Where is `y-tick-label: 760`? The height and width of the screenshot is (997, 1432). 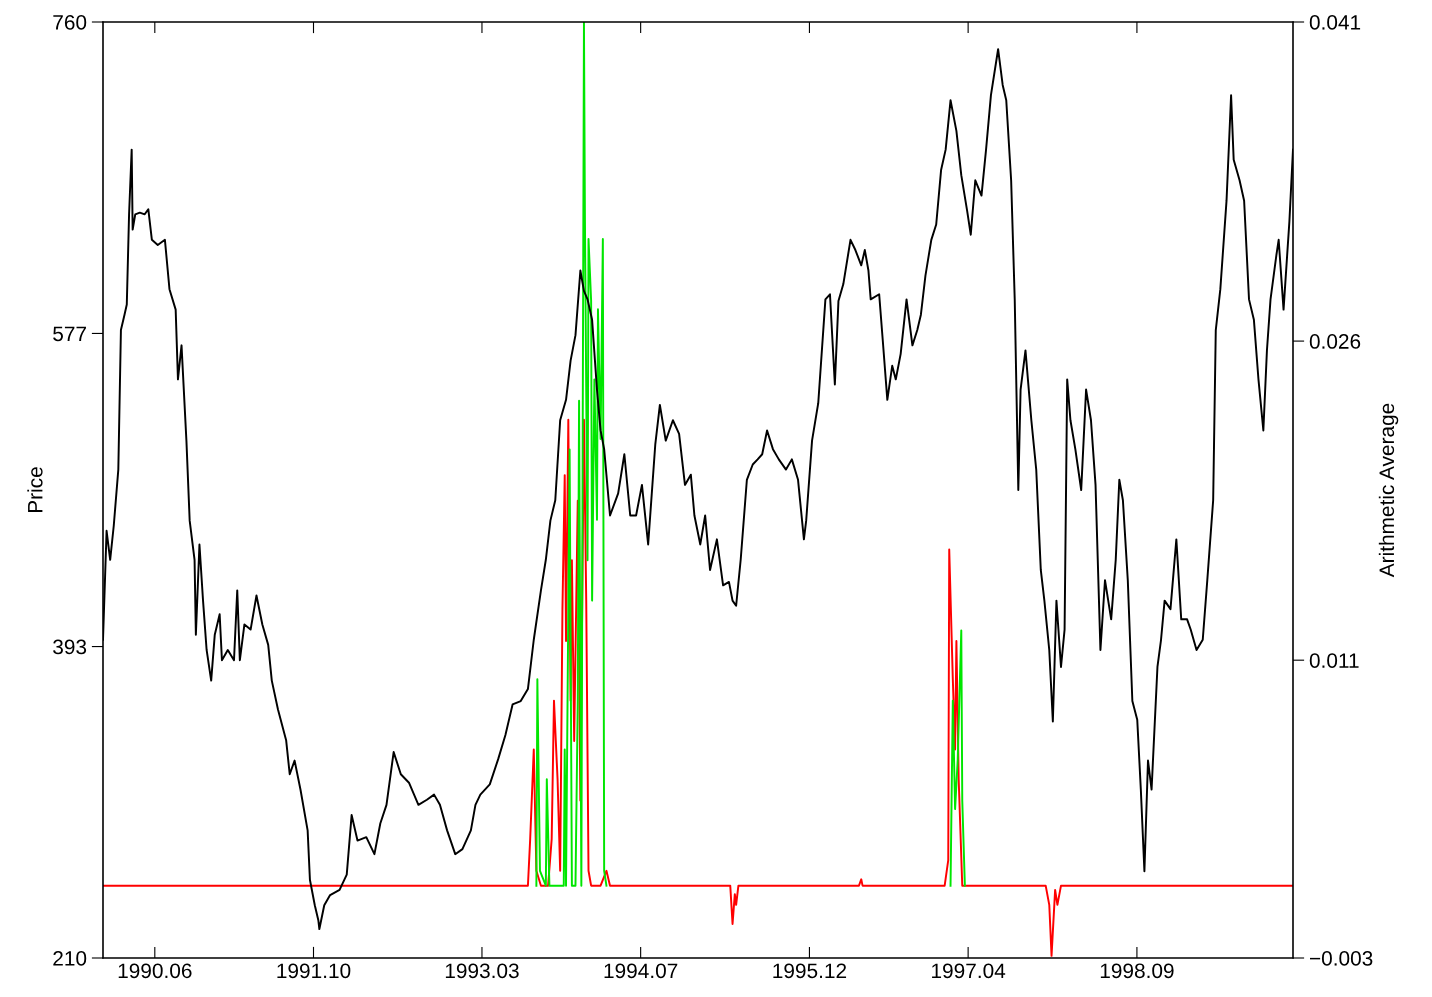 y-tick-label: 760 is located at coordinates (70, 22).